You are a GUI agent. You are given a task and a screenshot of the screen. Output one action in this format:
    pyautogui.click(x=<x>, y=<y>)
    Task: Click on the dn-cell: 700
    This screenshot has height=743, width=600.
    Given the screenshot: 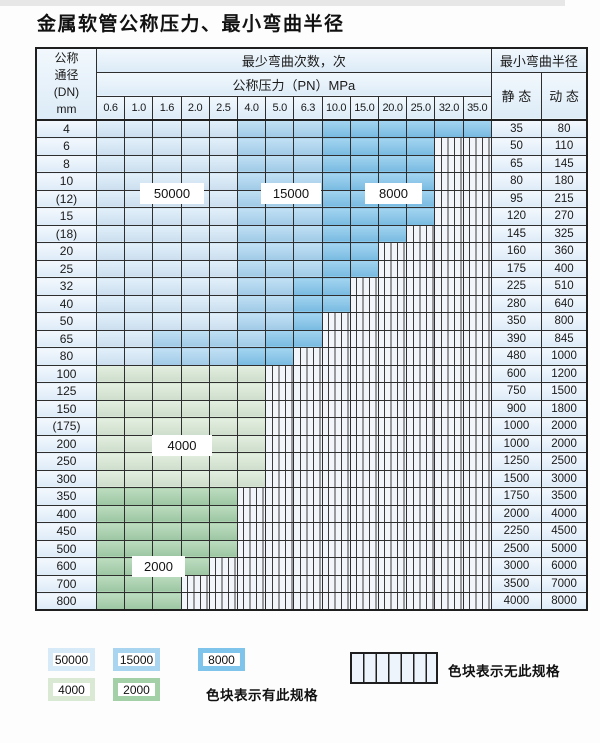 What is the action you would take?
    pyautogui.click(x=66, y=583)
    